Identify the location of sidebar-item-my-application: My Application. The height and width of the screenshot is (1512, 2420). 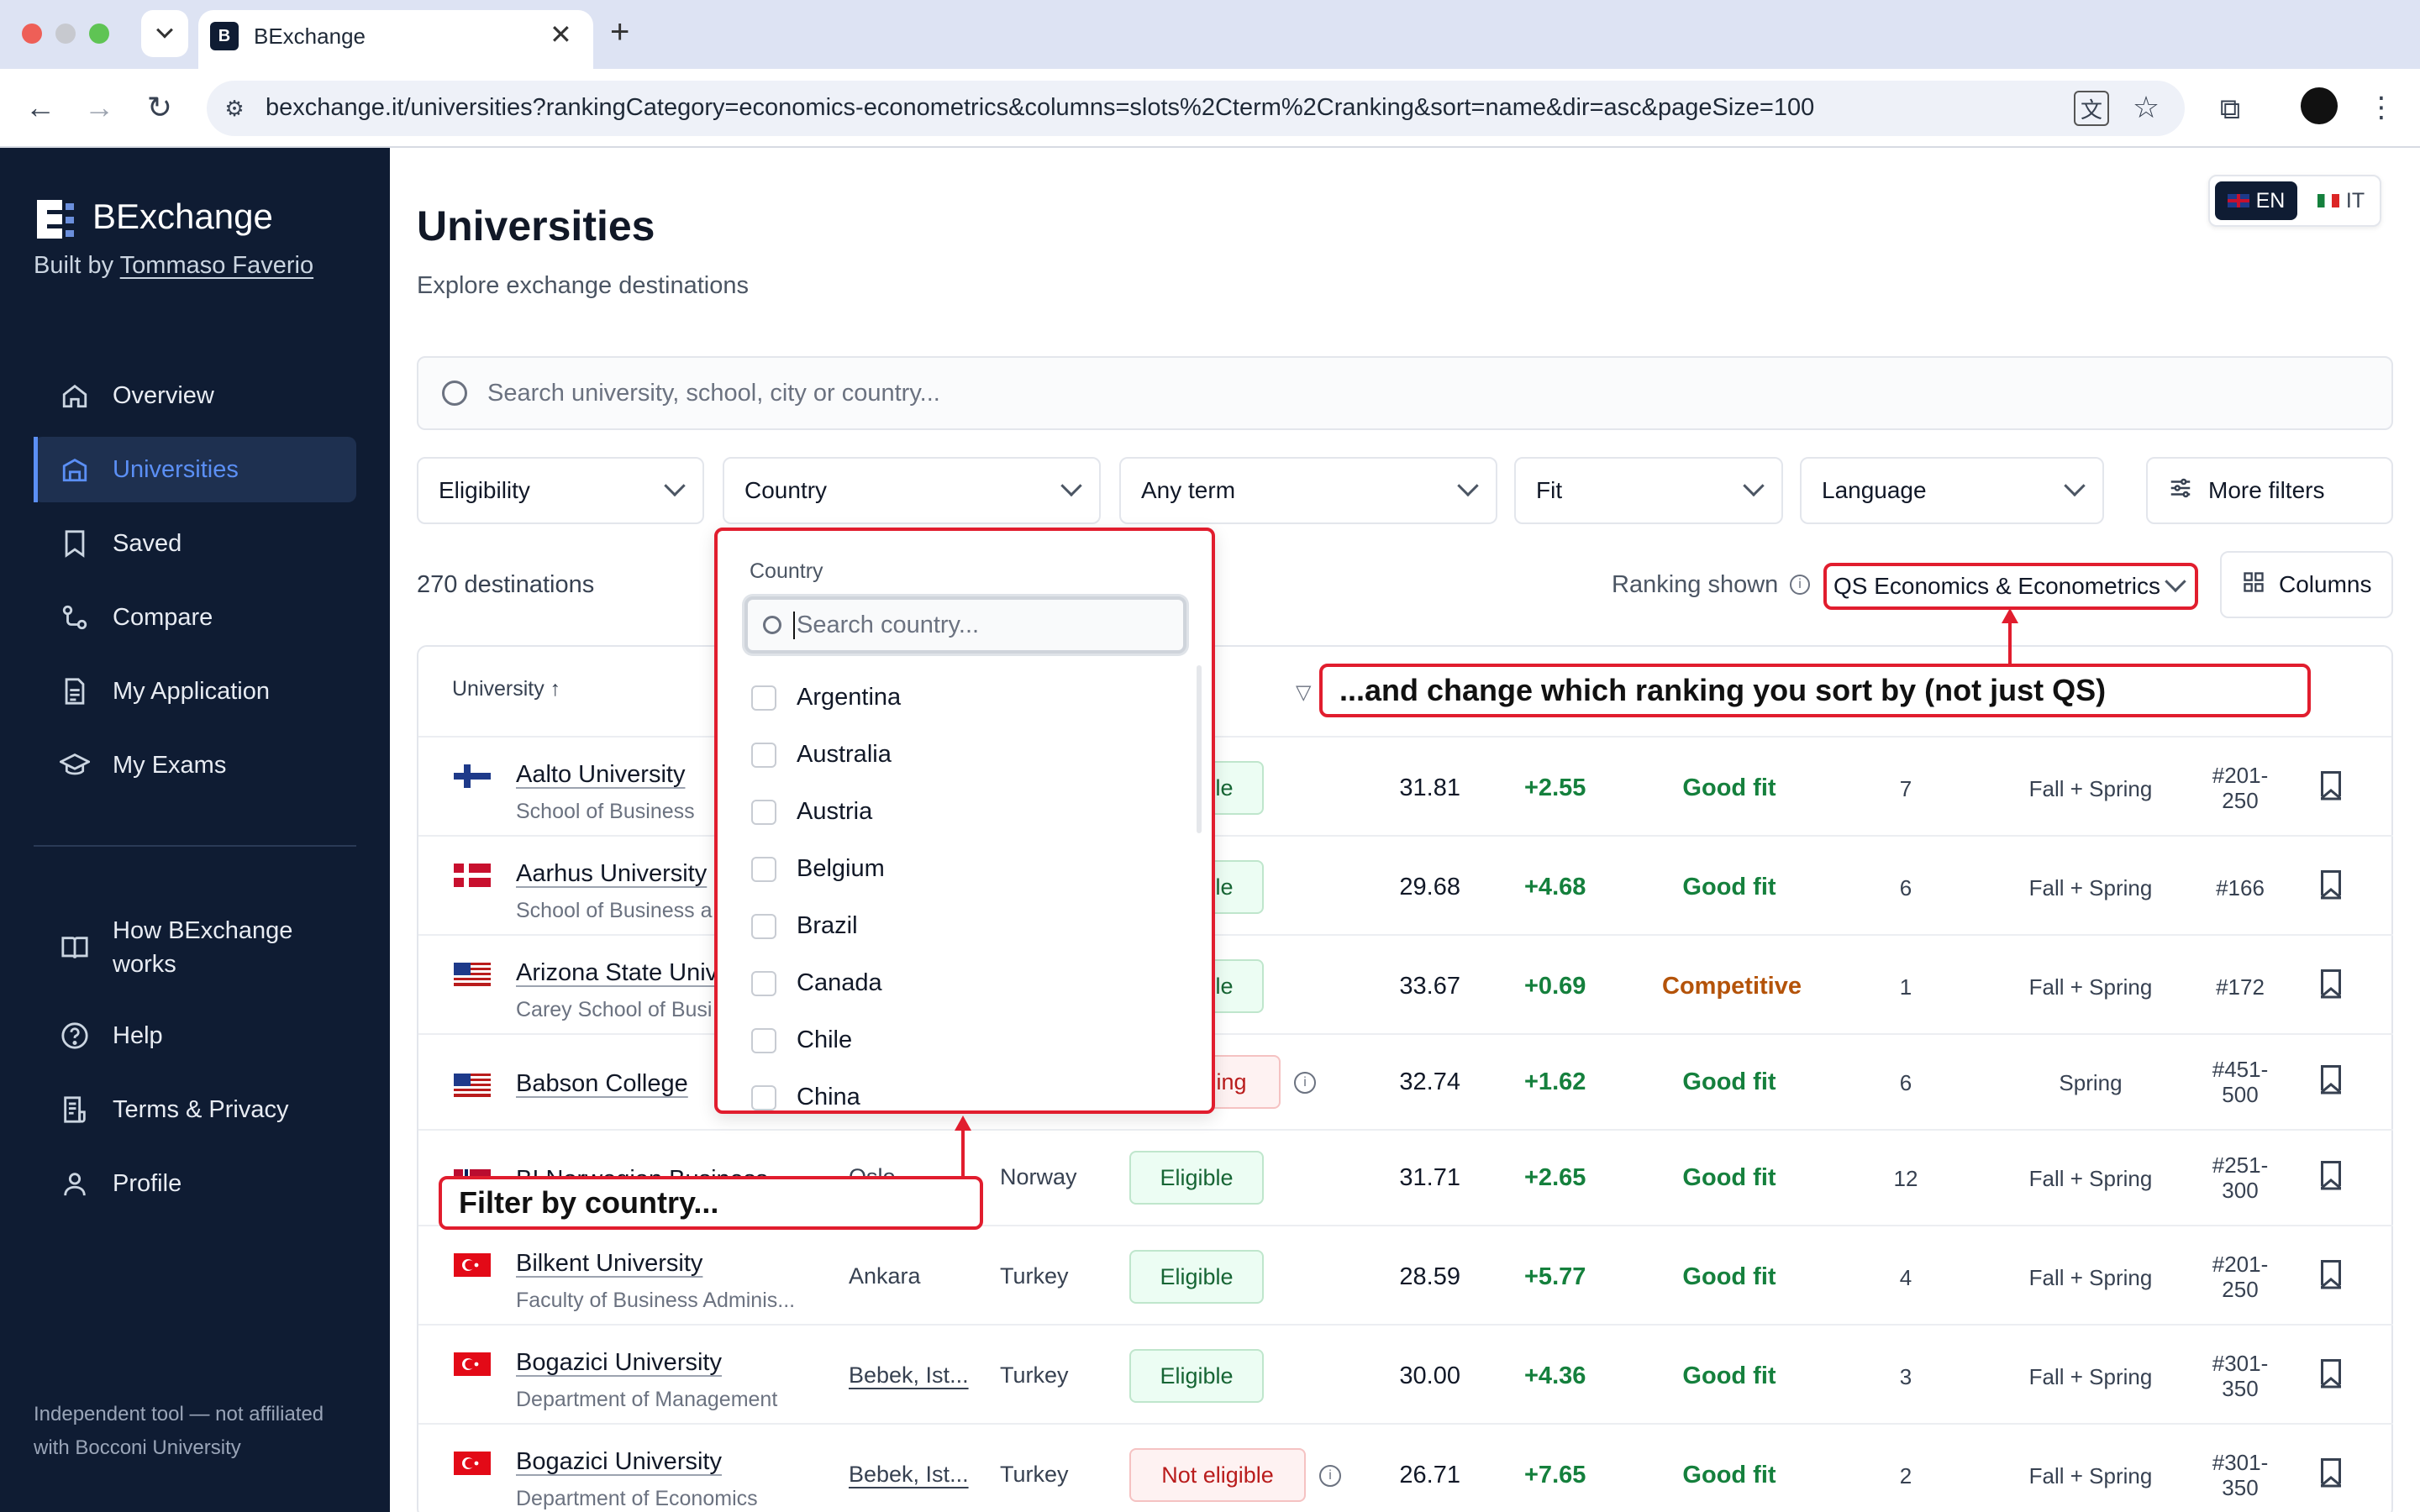
(195, 691).